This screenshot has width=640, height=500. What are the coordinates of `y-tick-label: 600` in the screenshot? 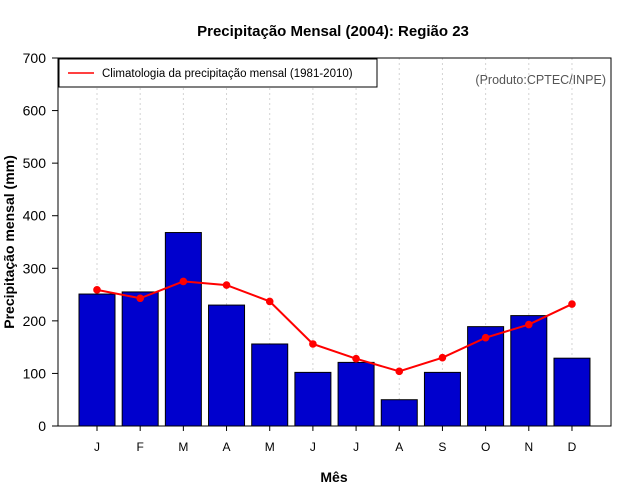 It's located at (35, 111).